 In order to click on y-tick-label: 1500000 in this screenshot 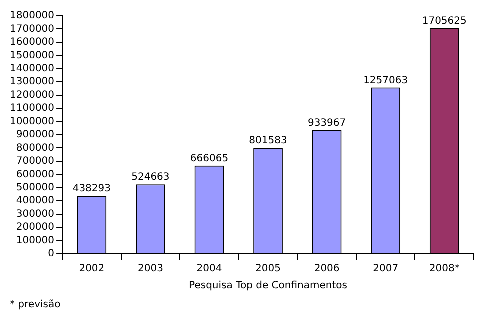, I will do `click(32, 56)`.